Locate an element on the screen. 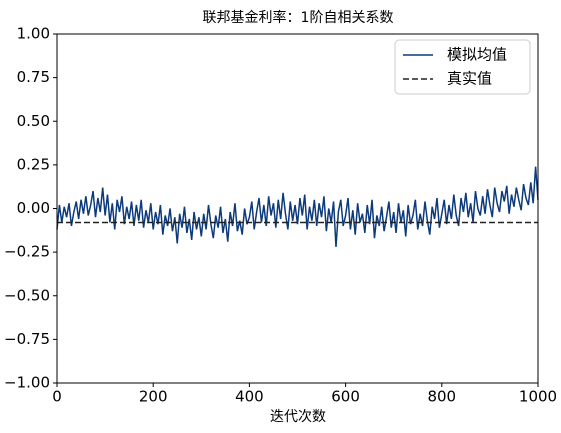 This screenshot has width=561, height=433. x-tick-label: 0 is located at coordinates (57, 397).